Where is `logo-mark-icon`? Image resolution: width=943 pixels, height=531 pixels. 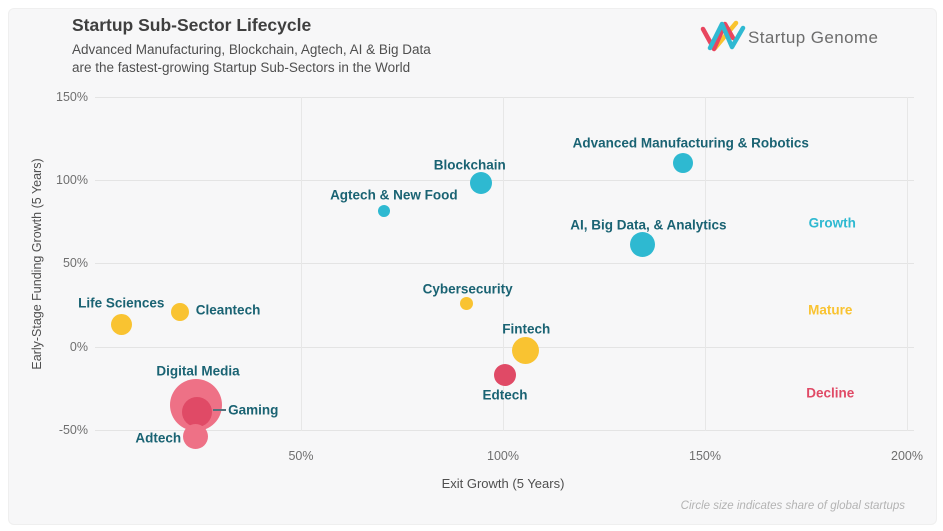 logo-mark-icon is located at coordinates (723, 36).